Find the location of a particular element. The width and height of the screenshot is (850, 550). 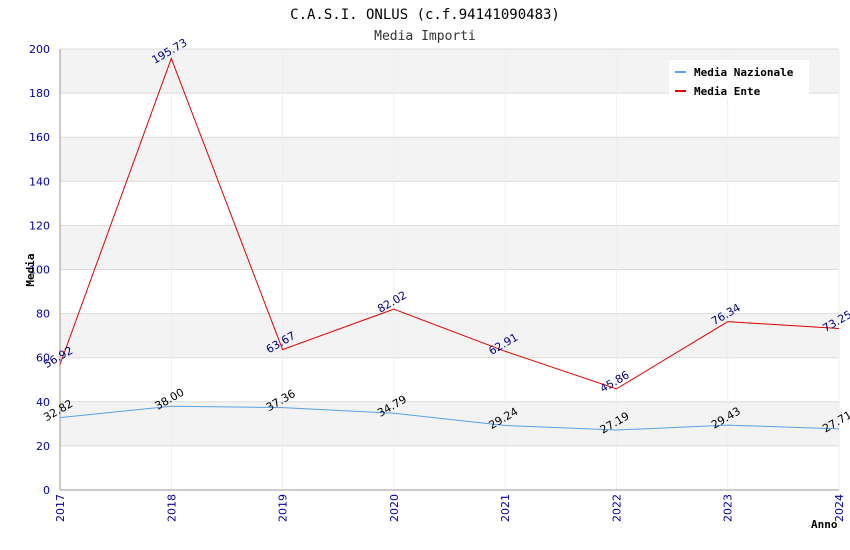

y-tick-label: 100 is located at coordinates (39, 270).